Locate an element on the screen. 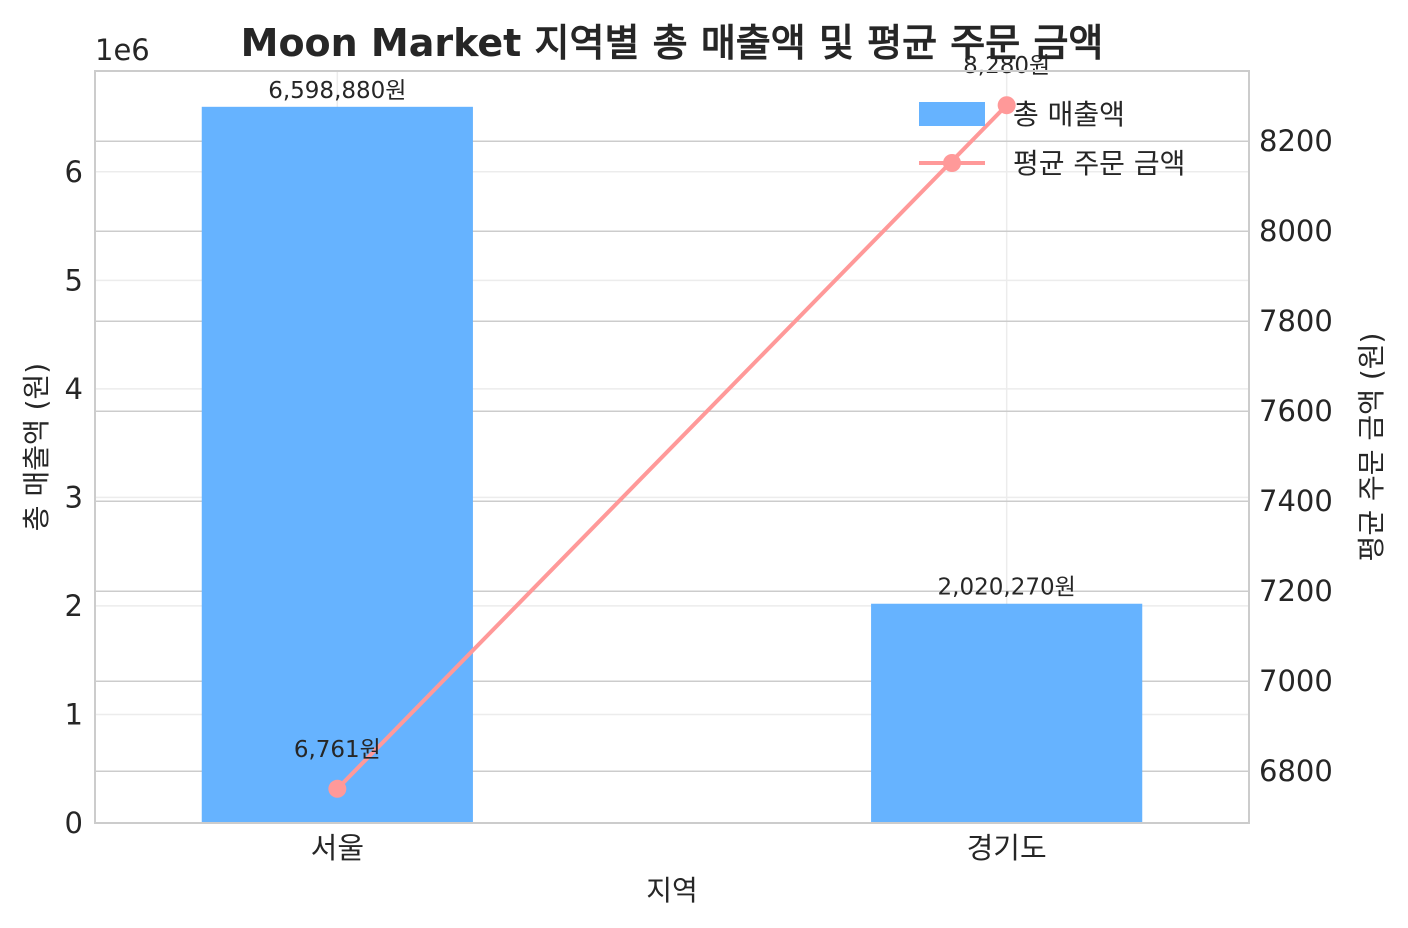 This screenshot has width=1408, height=928. y-axis-offset-text: 1e6 is located at coordinates (122, 50).